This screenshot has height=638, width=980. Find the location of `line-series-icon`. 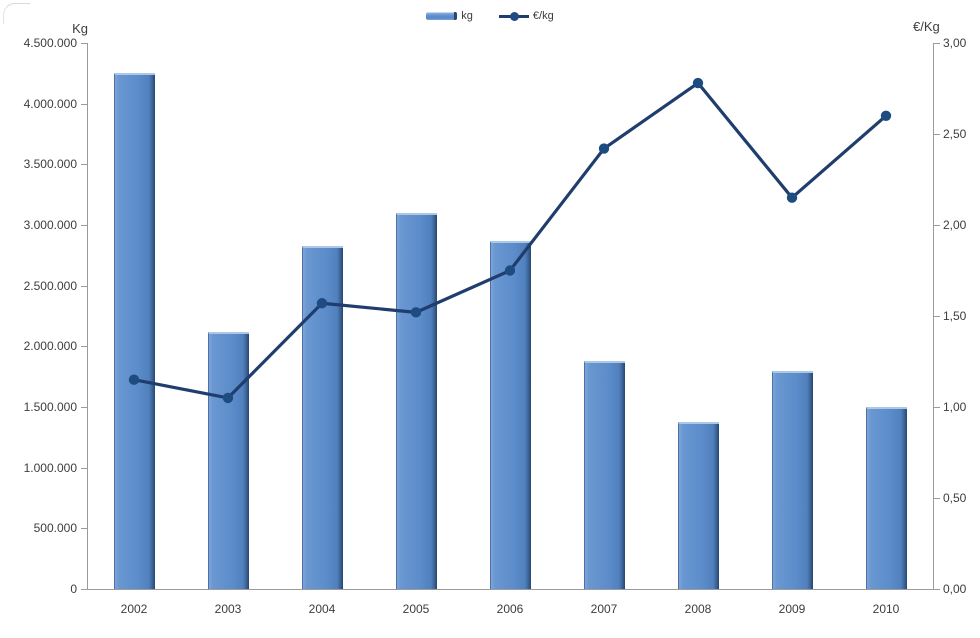

line-series-icon is located at coordinates (513, 16).